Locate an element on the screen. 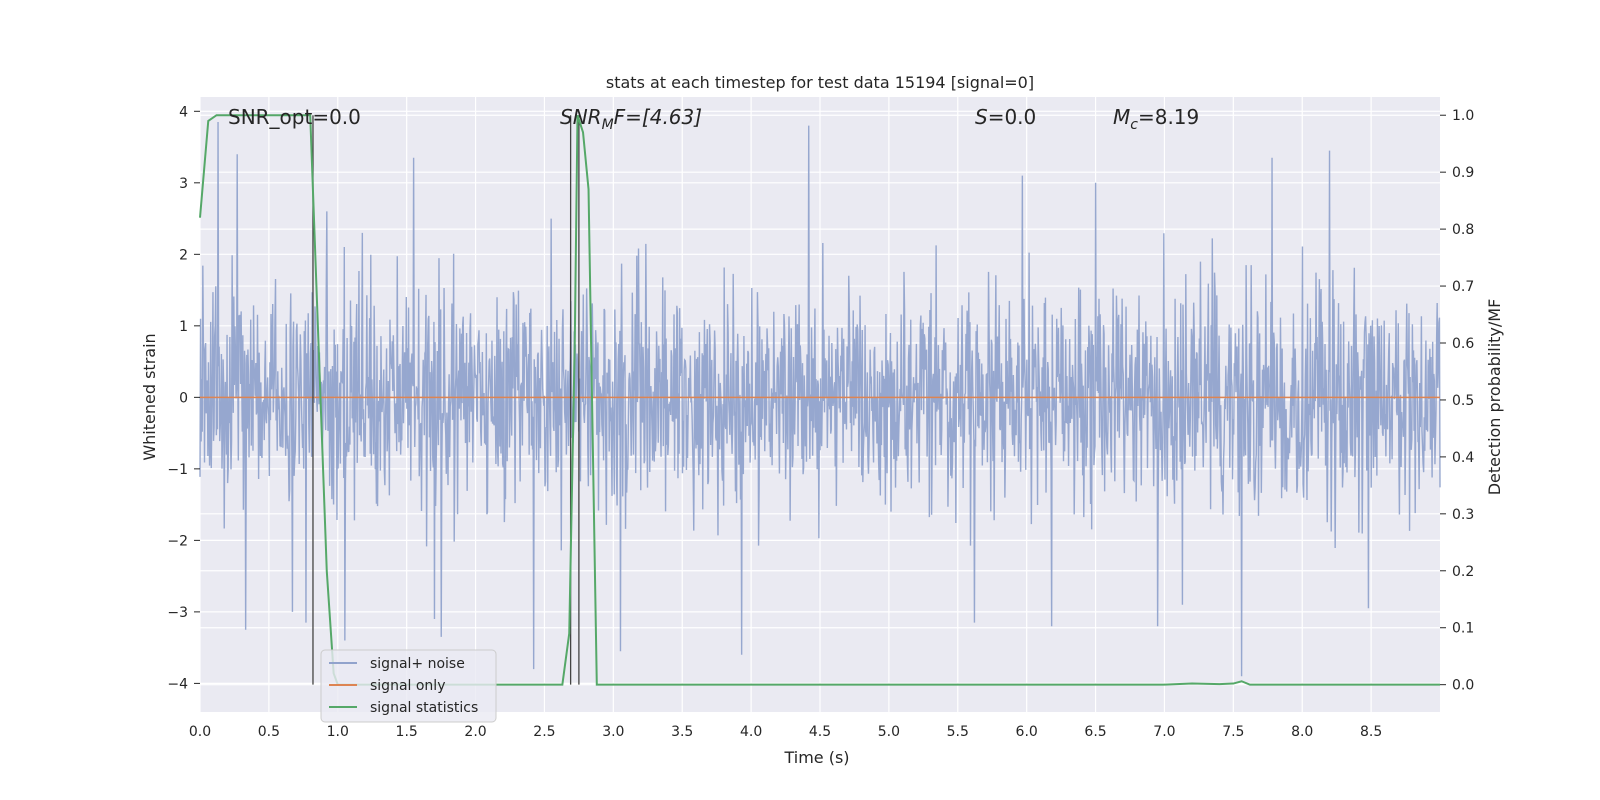 This screenshot has height=800, width=1600. x-tick-label: 6.0 is located at coordinates (1027, 732).